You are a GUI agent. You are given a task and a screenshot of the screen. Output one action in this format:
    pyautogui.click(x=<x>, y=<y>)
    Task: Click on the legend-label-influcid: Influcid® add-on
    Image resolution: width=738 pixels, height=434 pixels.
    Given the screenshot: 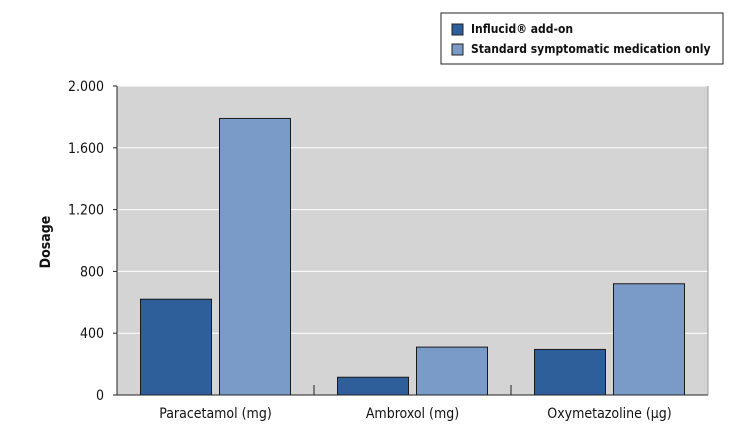 What is the action you would take?
    pyautogui.click(x=522, y=29)
    